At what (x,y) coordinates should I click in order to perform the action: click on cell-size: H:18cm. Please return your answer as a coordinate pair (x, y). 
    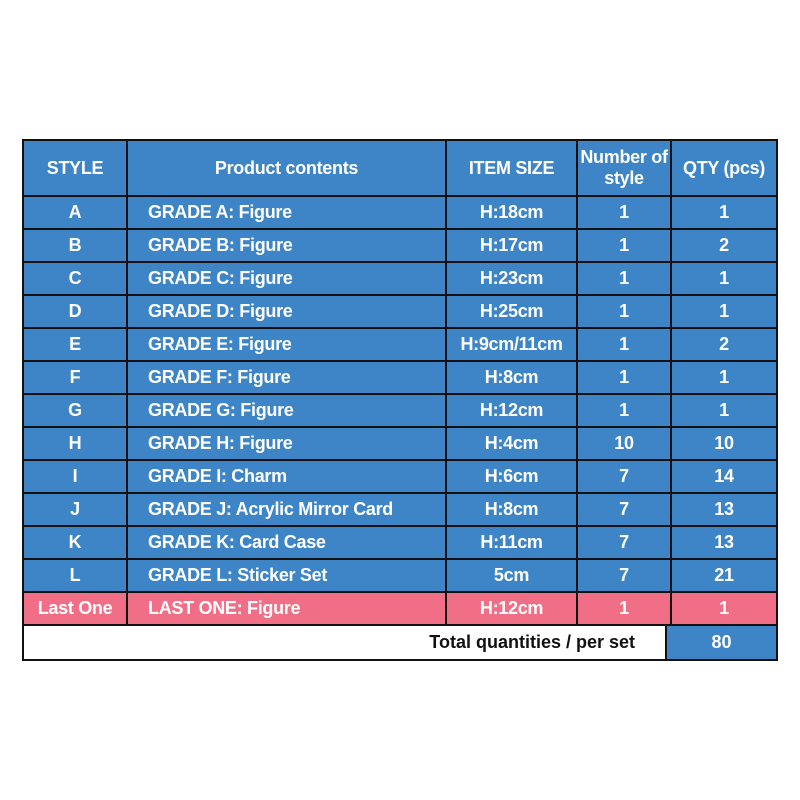
    Looking at the image, I should click on (511, 212).